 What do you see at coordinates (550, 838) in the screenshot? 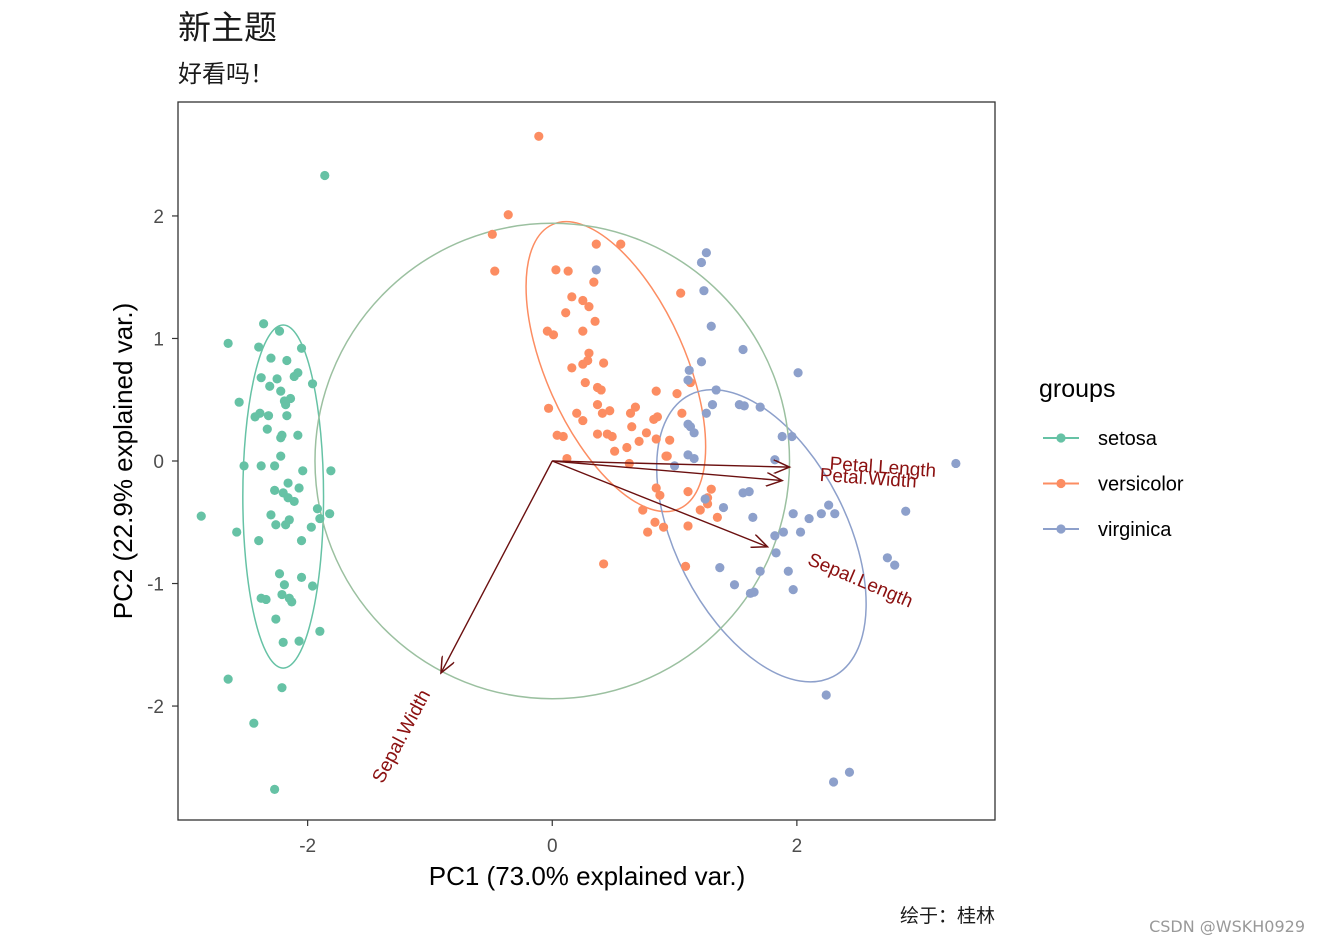
I see `x-axis: -2 0 2` at bounding box center [550, 838].